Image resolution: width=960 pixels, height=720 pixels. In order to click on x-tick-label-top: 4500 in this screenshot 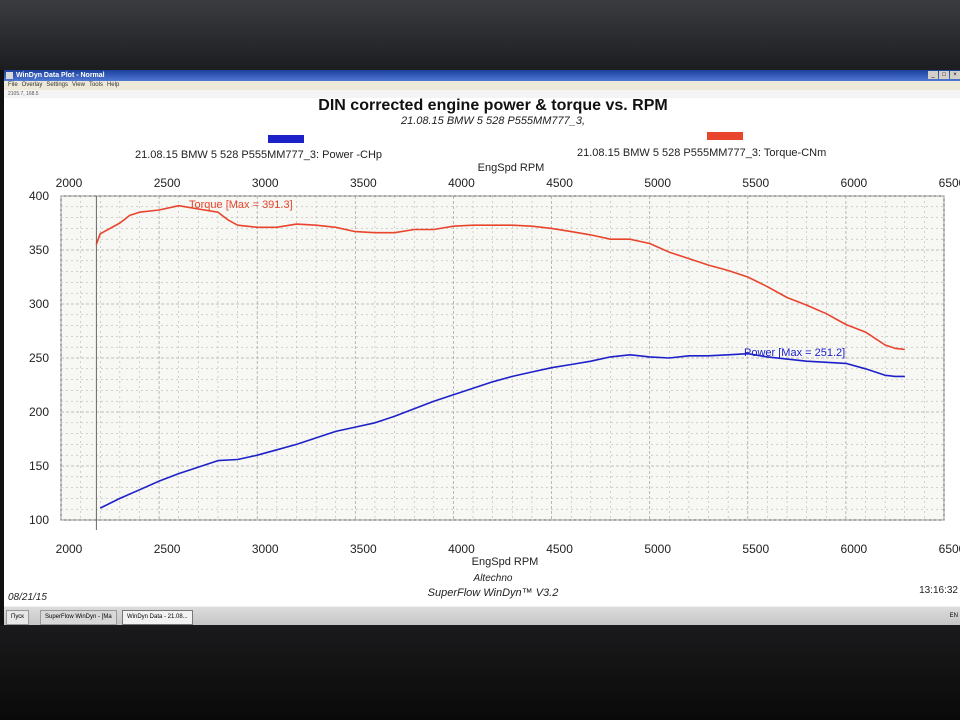, I will do `click(559, 183)`.